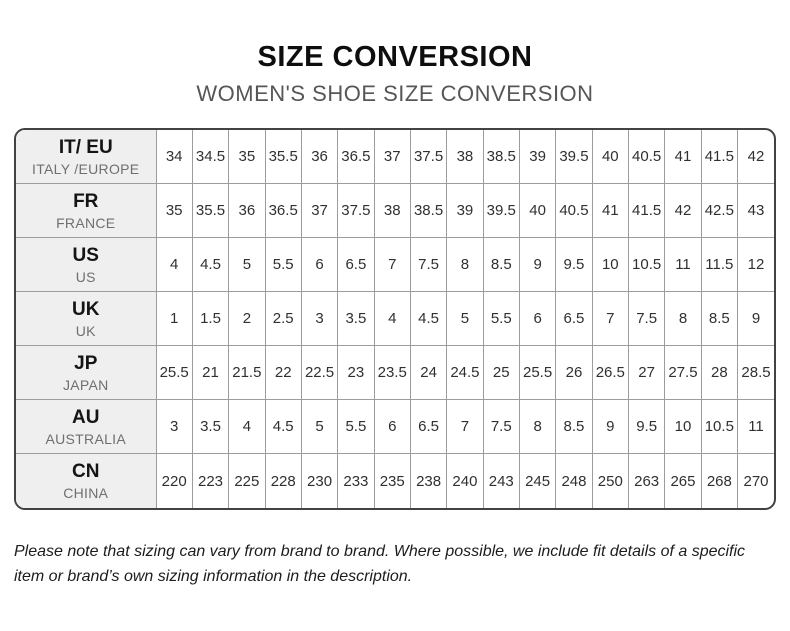 The image size is (790, 631). Describe the element at coordinates (211, 319) in the screenshot. I see `size-cell: 1.5` at that location.